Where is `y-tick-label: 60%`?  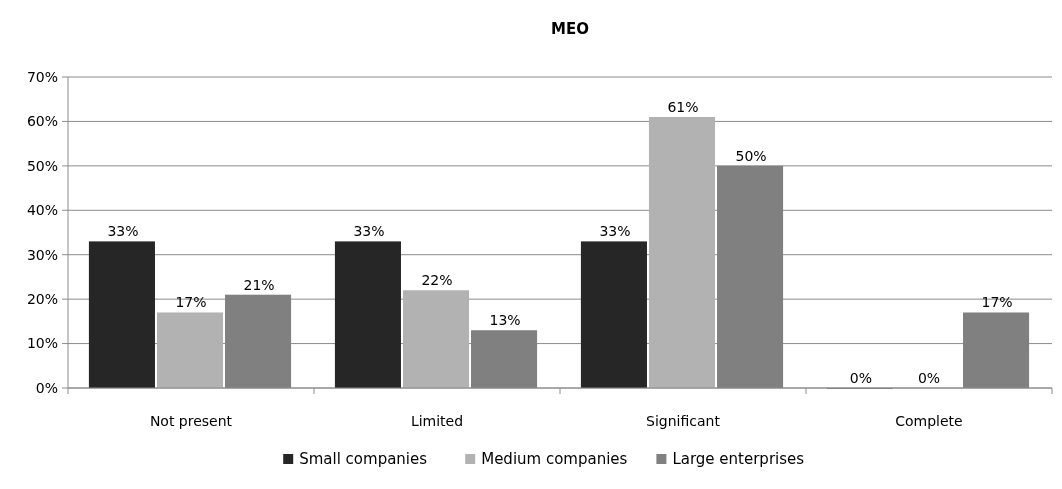
y-tick-label: 60% is located at coordinates (42, 121).